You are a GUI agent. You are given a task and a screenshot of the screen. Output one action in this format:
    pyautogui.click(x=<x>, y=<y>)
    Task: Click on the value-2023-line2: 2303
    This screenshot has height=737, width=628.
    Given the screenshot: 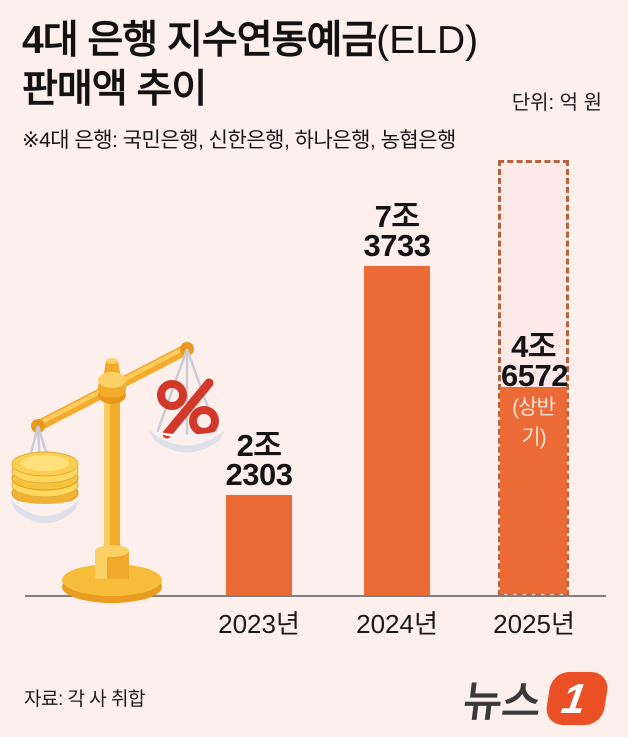 What is the action you would take?
    pyautogui.click(x=259, y=474)
    